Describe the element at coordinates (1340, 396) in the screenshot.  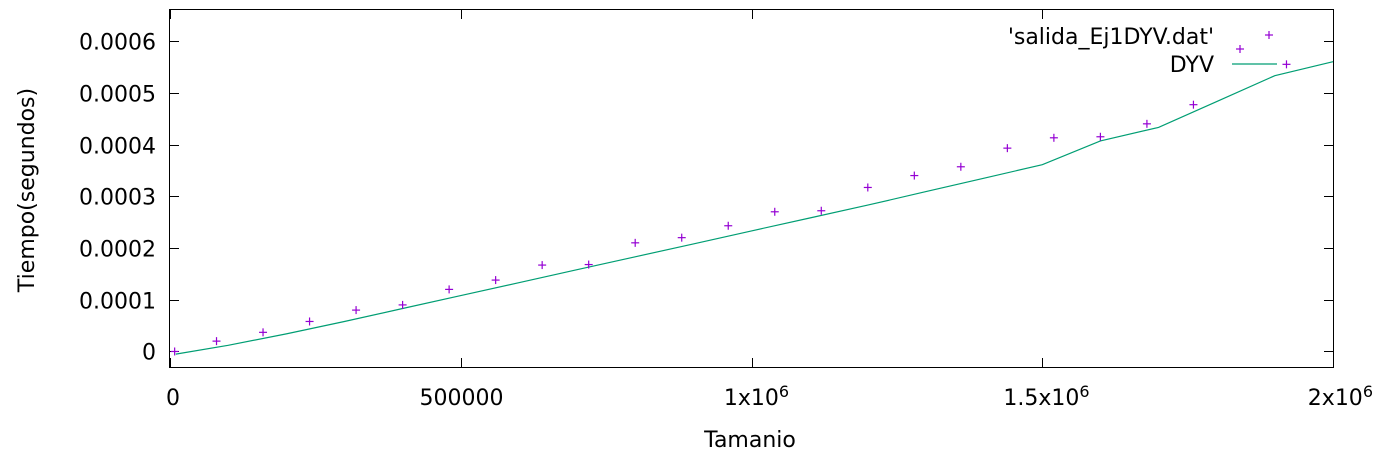
I see `x-tick-label: 2x10⁶` at that location.